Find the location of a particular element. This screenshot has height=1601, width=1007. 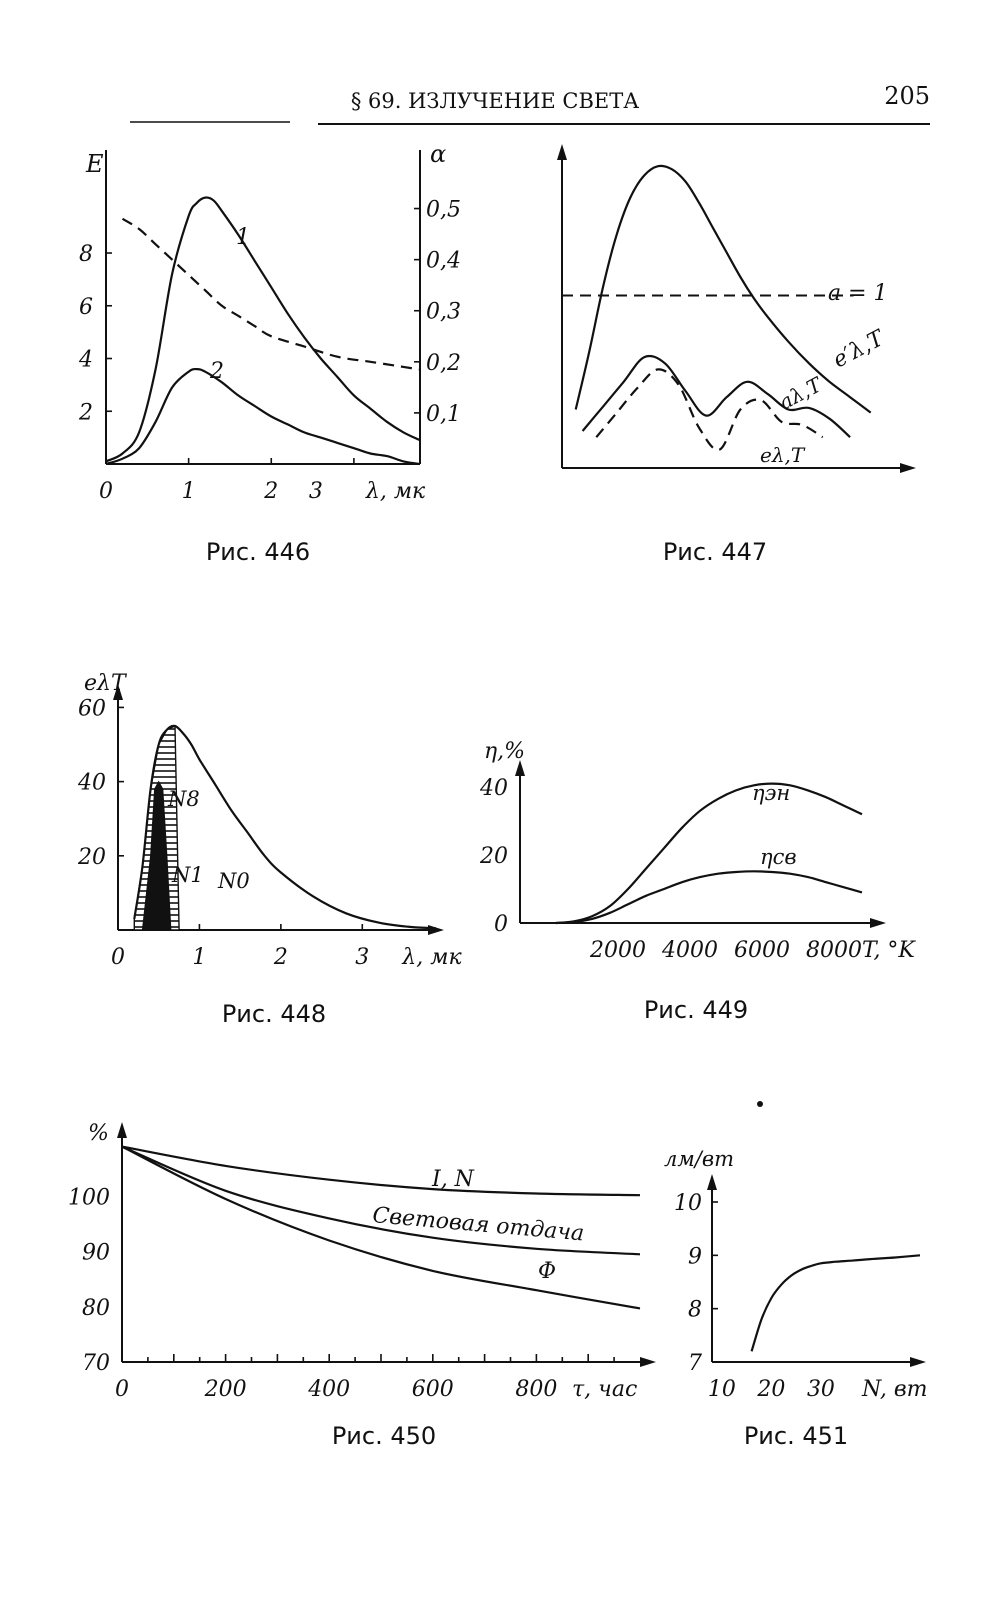

fig446-left-axis-label: E is located at coordinates (94, 164).